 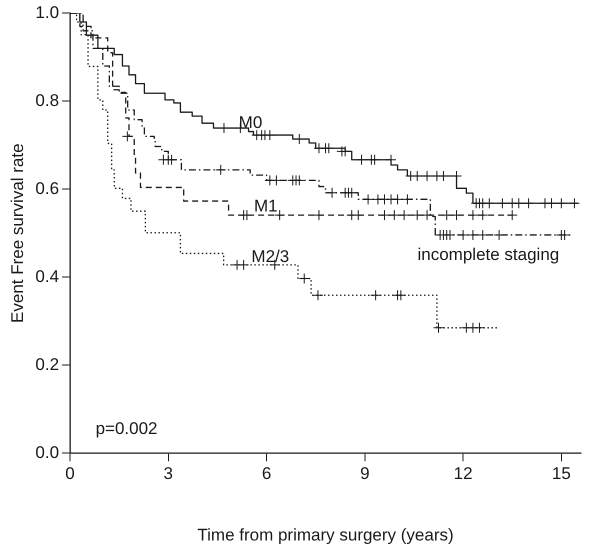 I want to click on series-label: incomplete staging, so click(x=488, y=254).